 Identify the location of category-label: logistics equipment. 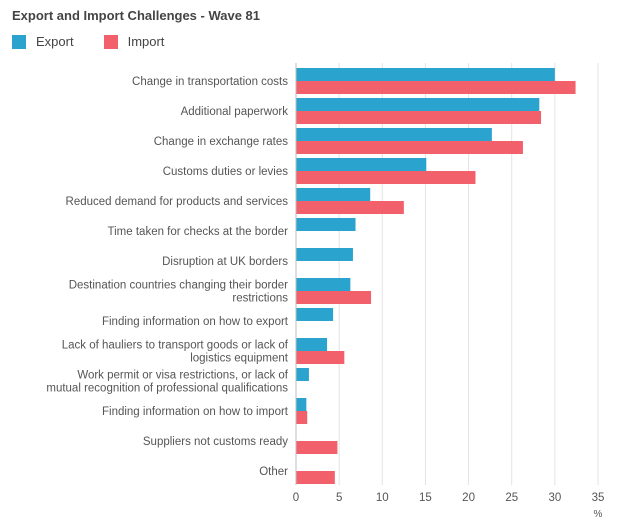
(239, 359).